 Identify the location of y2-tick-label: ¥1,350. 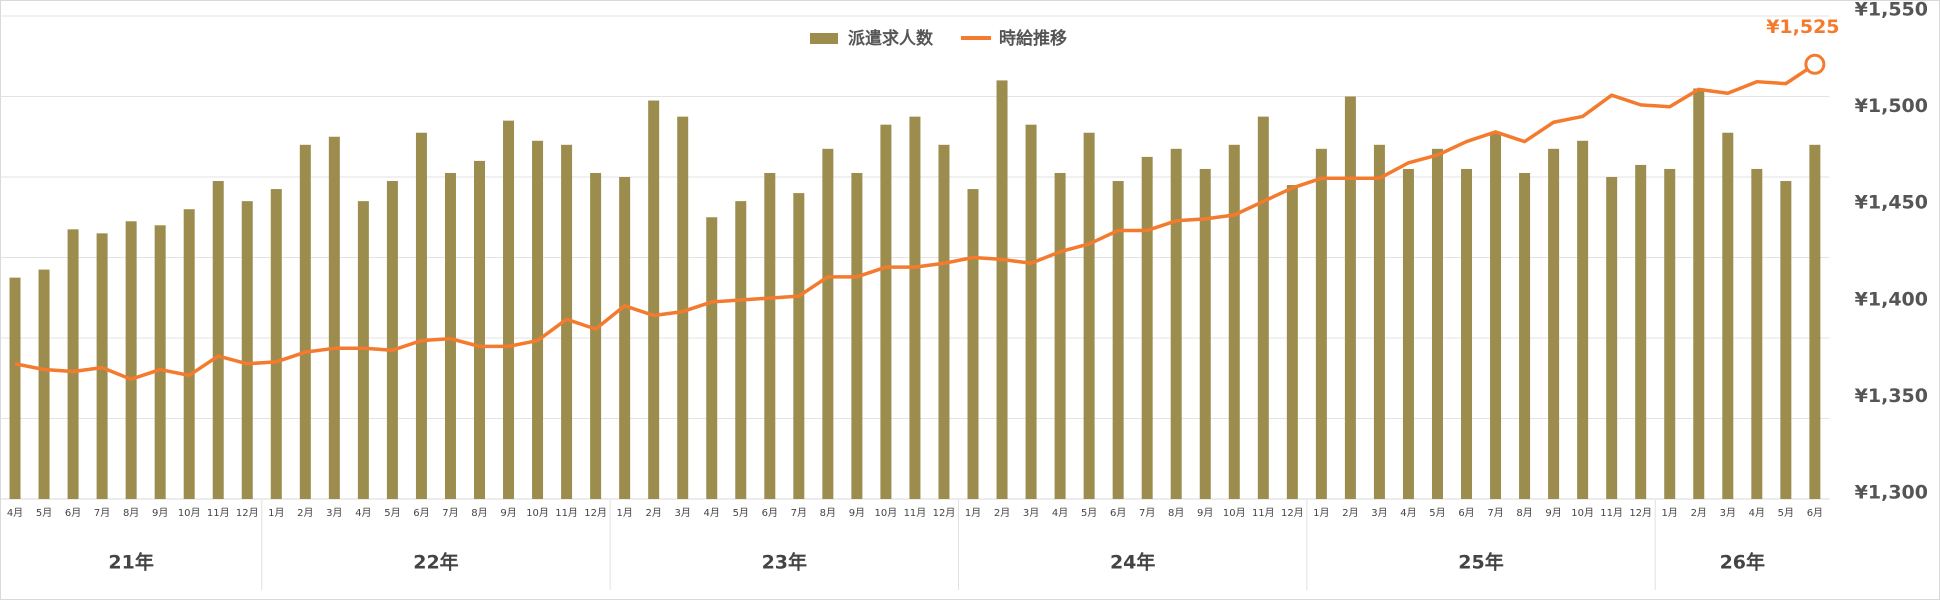
(1891, 396).